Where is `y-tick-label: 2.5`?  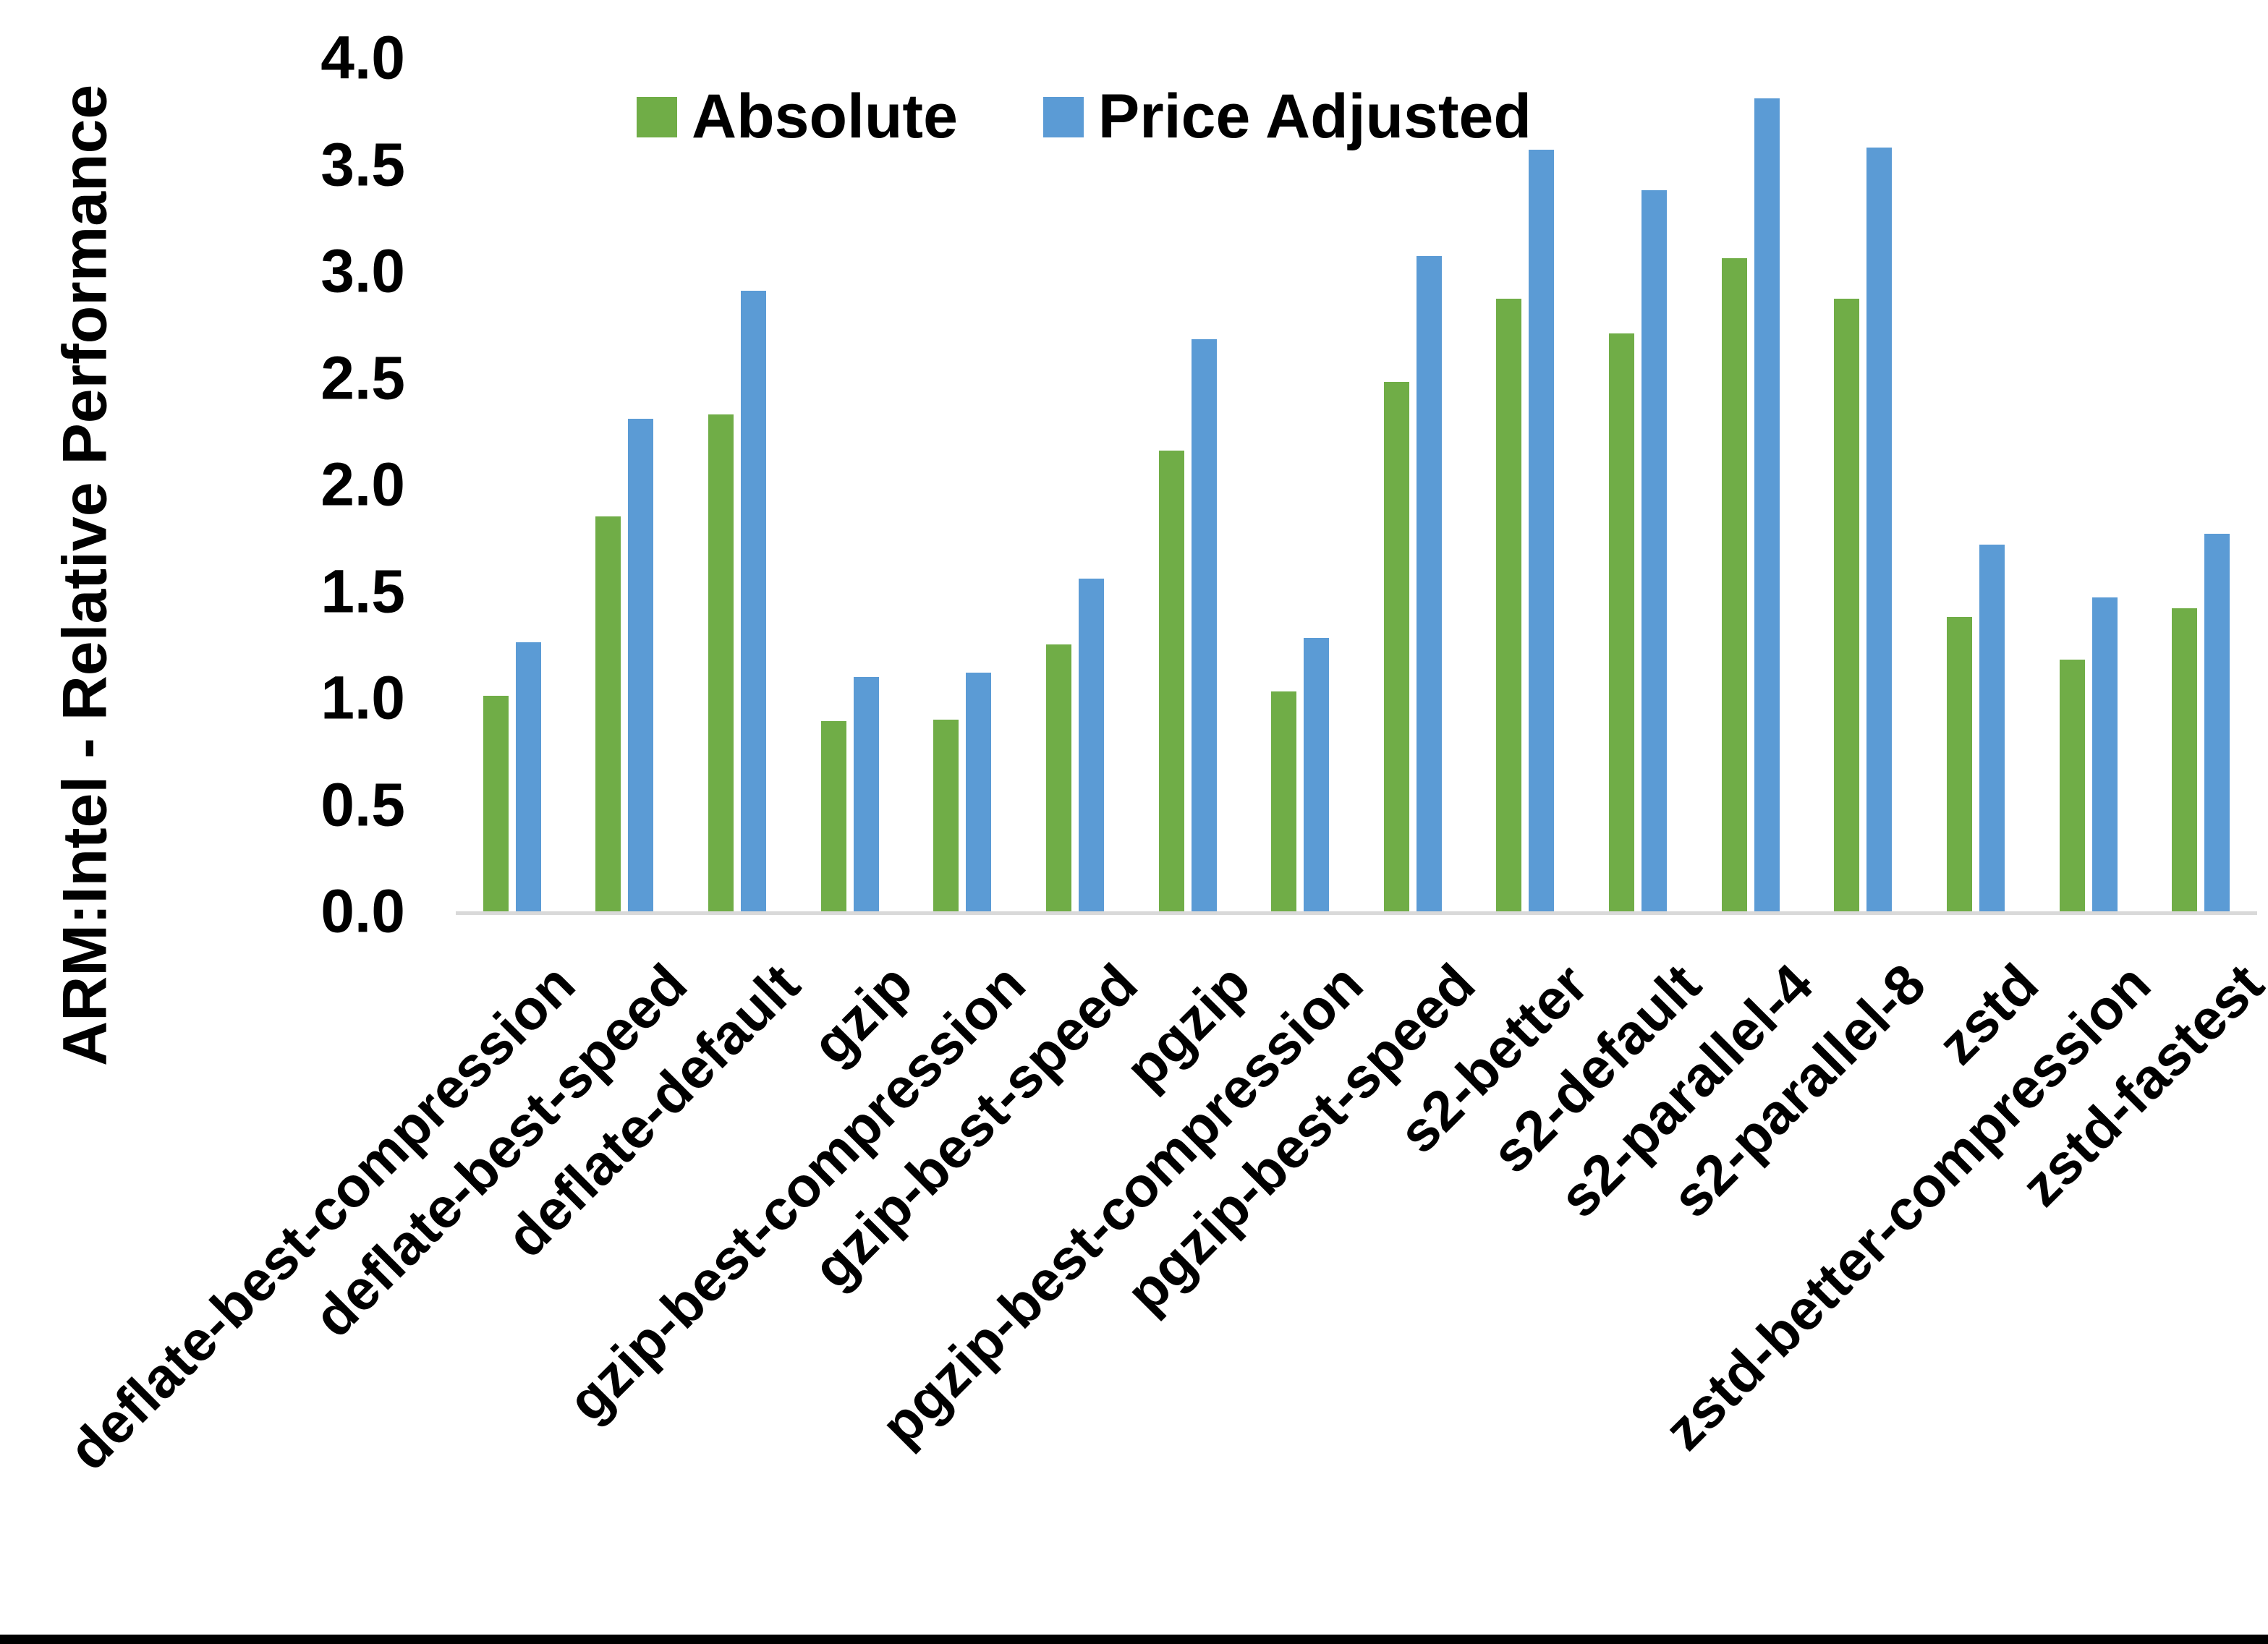 y-tick-label: 2.5 is located at coordinates (362, 378).